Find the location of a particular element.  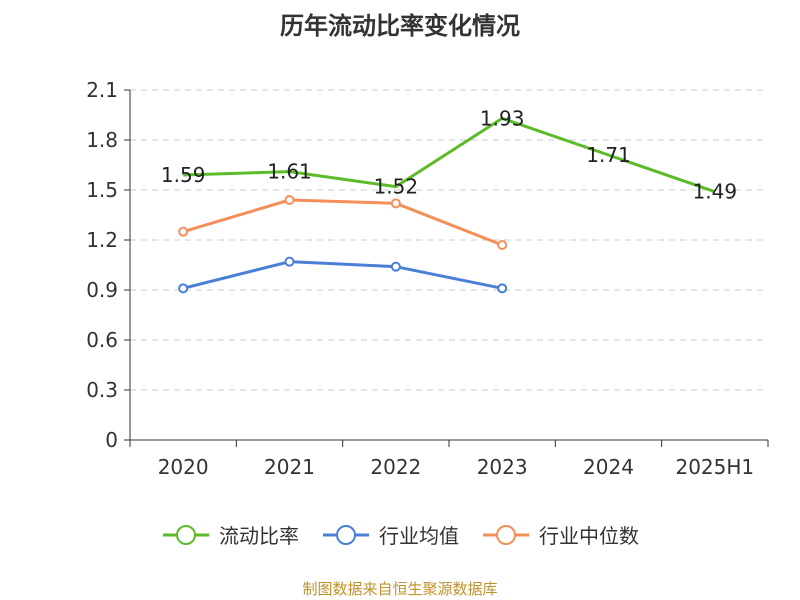

y-tick-label: 0 is located at coordinates (111, 440).